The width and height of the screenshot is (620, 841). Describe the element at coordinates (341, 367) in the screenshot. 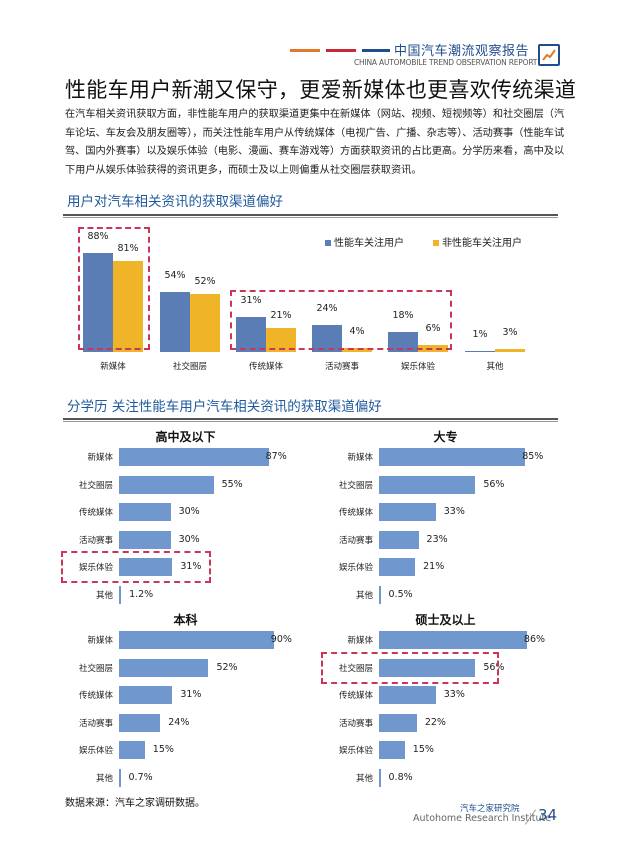

I see `category-label: 活动赛事` at that location.